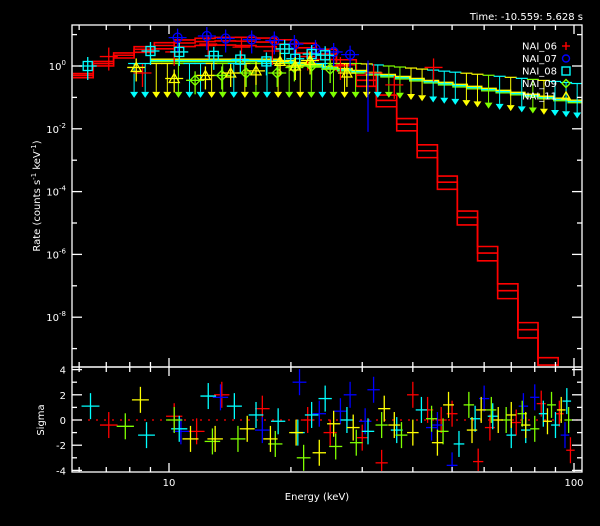 This screenshot has width=600, height=526. Describe the element at coordinates (539, 97) in the screenshot. I see `legend-label: NAI_11` at that location.